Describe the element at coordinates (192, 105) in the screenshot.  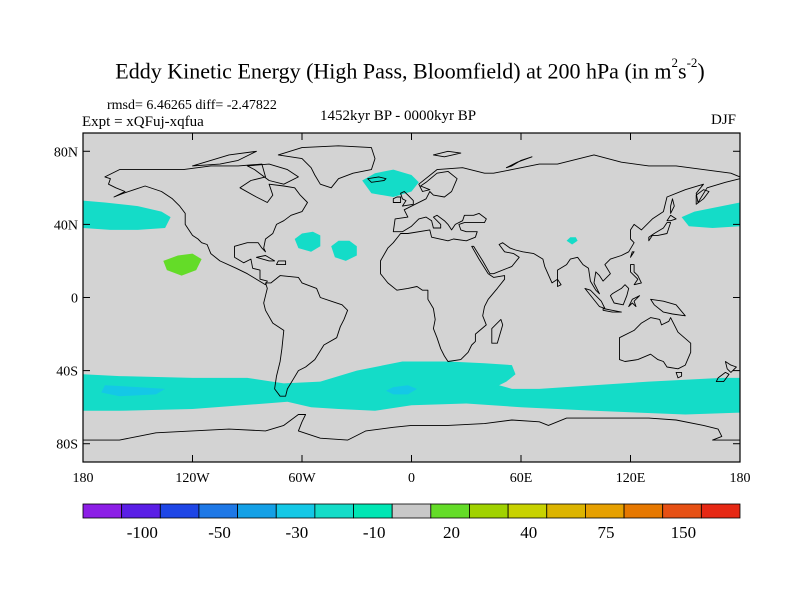
I see `stats-label: rmsd= 6.46265 diff= -2.47822` at that location.